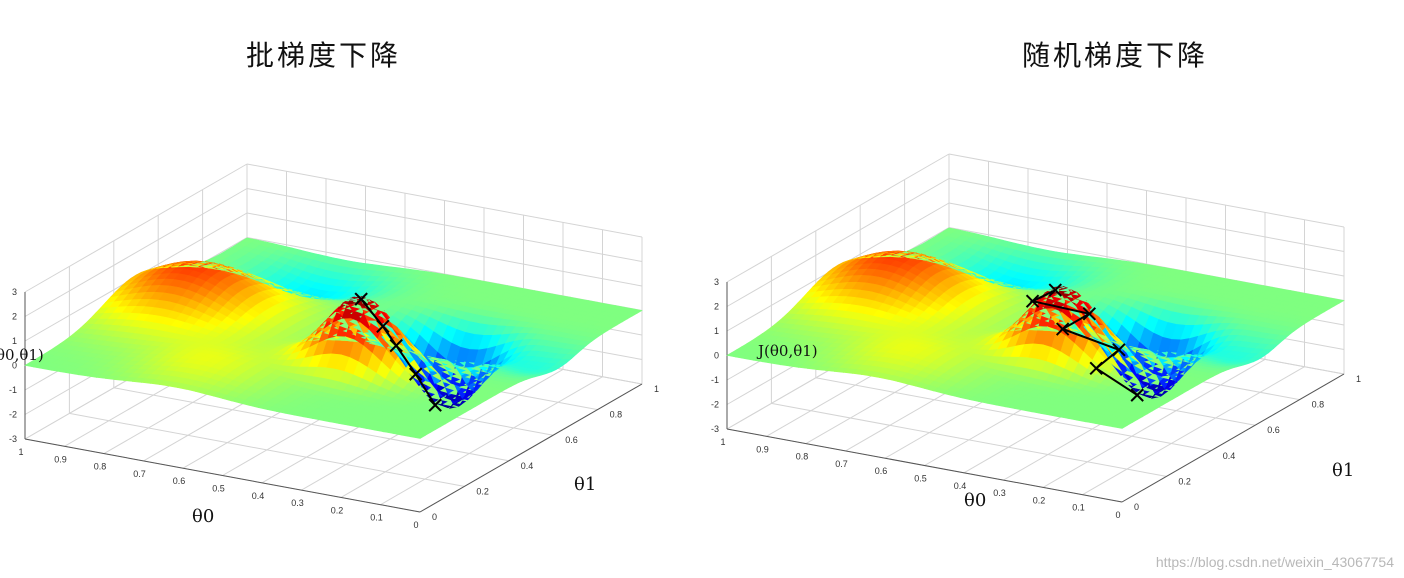 This screenshot has width=1404, height=578. What do you see at coordinates (1115, 55) in the screenshot?
I see `chart-title: 随机梯度下降` at bounding box center [1115, 55].